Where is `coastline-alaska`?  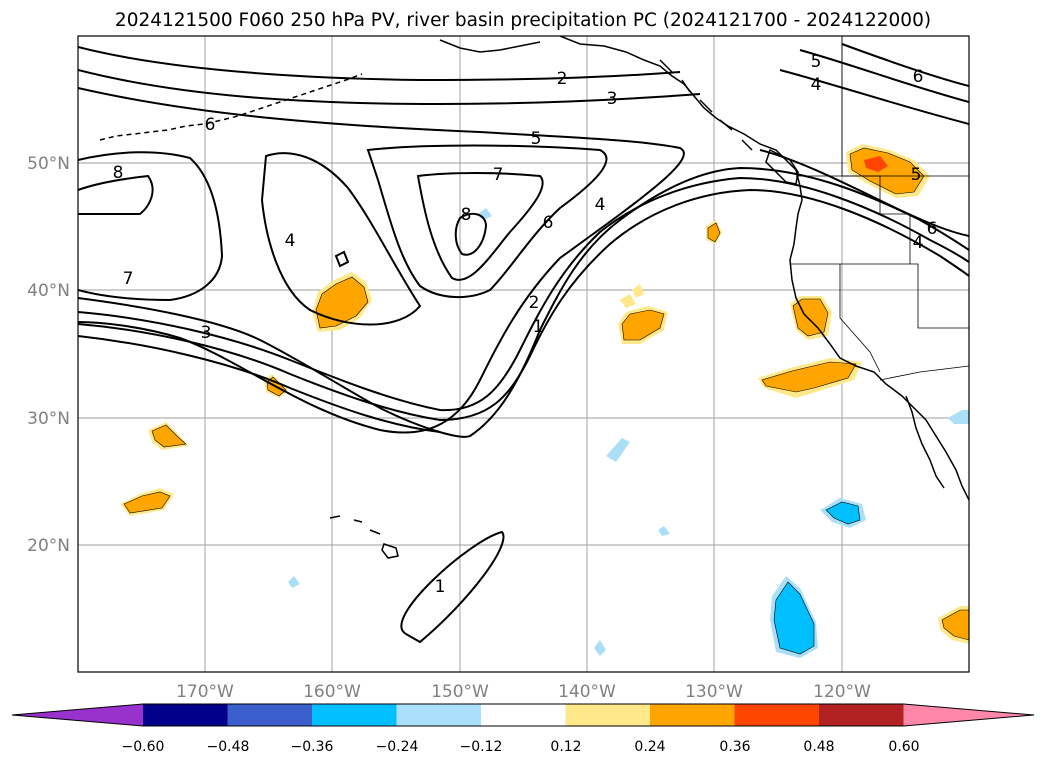 coastline-alaska is located at coordinates (490, 46).